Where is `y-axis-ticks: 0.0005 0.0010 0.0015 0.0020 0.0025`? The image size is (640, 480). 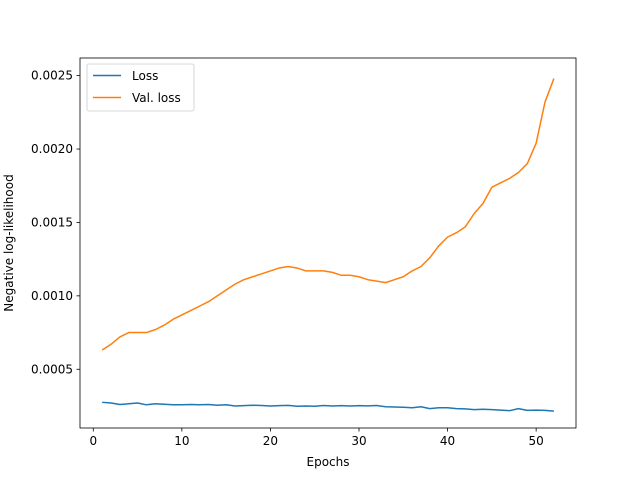
y-axis-ticks: 0.0005 0.0010 0.0015 0.0020 0.0025 is located at coordinates (55, 222).